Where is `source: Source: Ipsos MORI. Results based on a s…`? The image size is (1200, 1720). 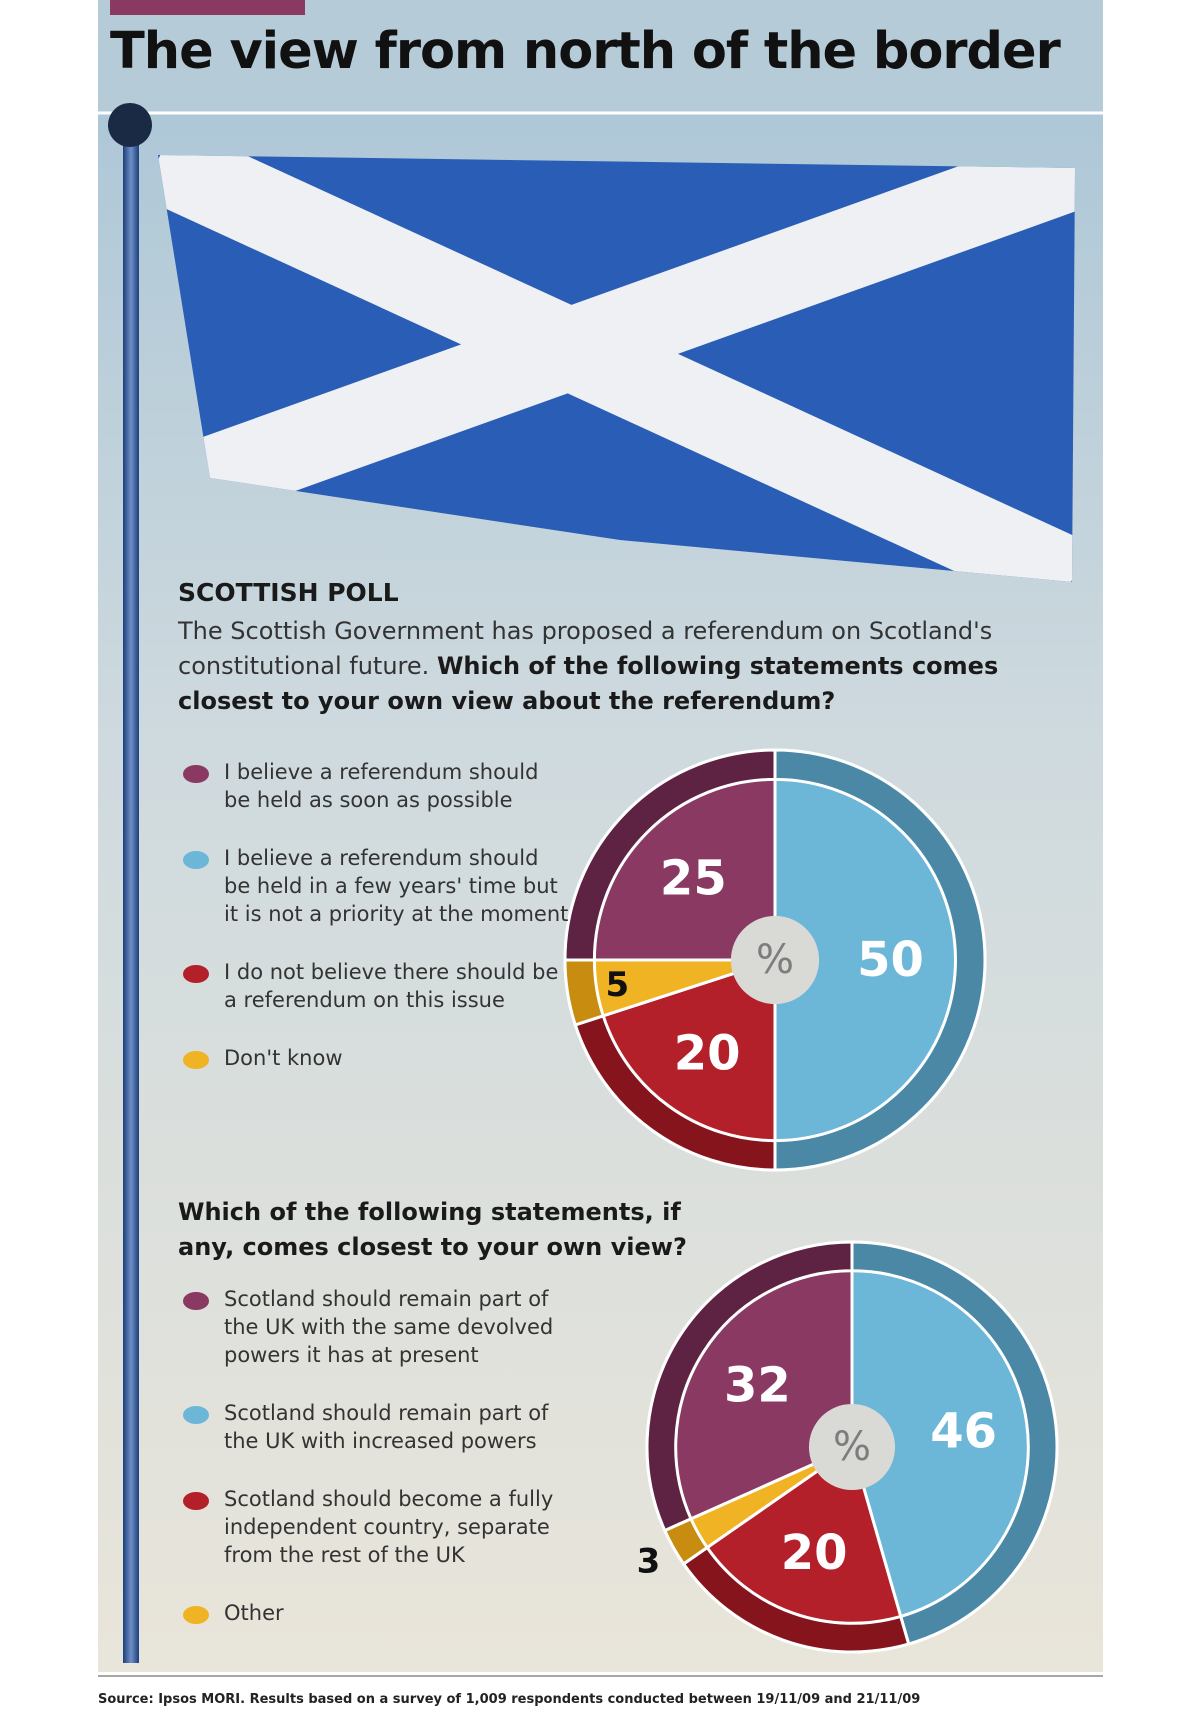 source: Source: Ipsos MORI. Results based on a s… is located at coordinates (509, 1699).